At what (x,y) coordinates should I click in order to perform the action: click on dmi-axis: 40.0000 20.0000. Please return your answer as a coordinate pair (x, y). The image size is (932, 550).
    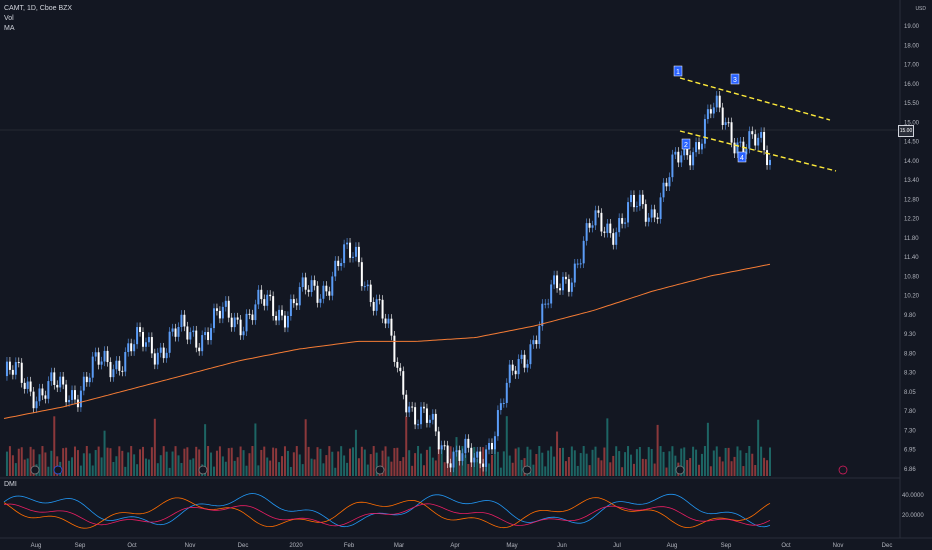
    Looking at the image, I should click on (913, 506).